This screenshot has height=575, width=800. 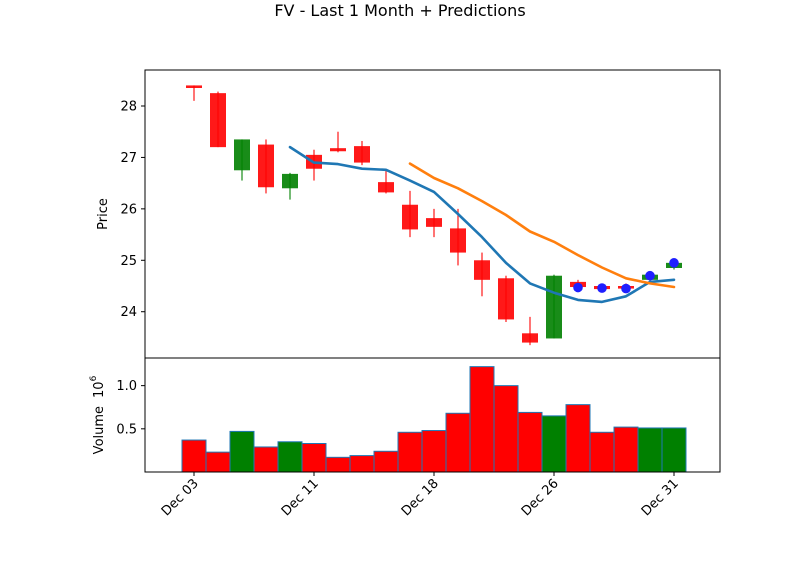 I want to click on price-y-ticks: 24 25 26 27 28, so click(x=132, y=210).